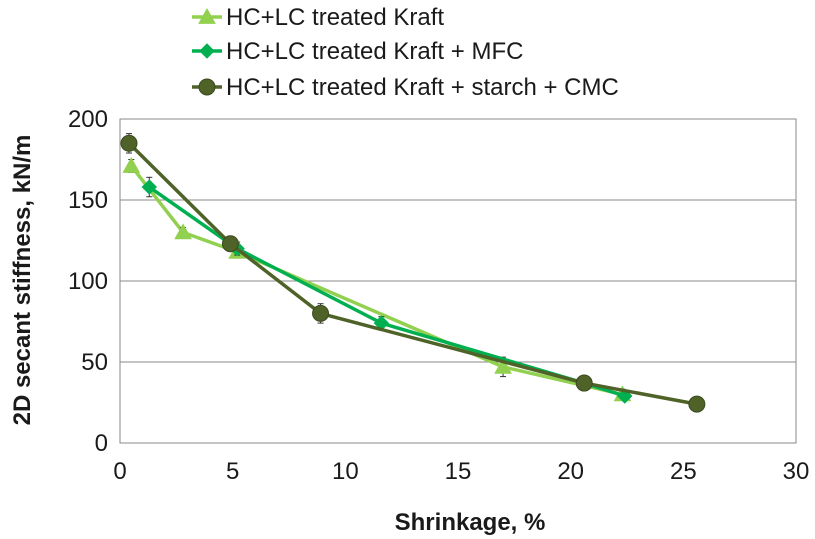  I want to click on y-tick-label-0: 0, so click(101, 443).